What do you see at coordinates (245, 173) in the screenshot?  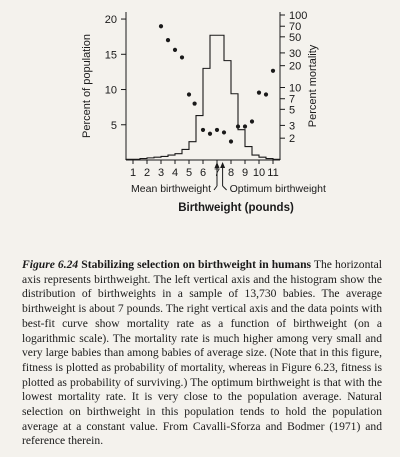 I see `x-axis-tick-label: 9` at bounding box center [245, 173].